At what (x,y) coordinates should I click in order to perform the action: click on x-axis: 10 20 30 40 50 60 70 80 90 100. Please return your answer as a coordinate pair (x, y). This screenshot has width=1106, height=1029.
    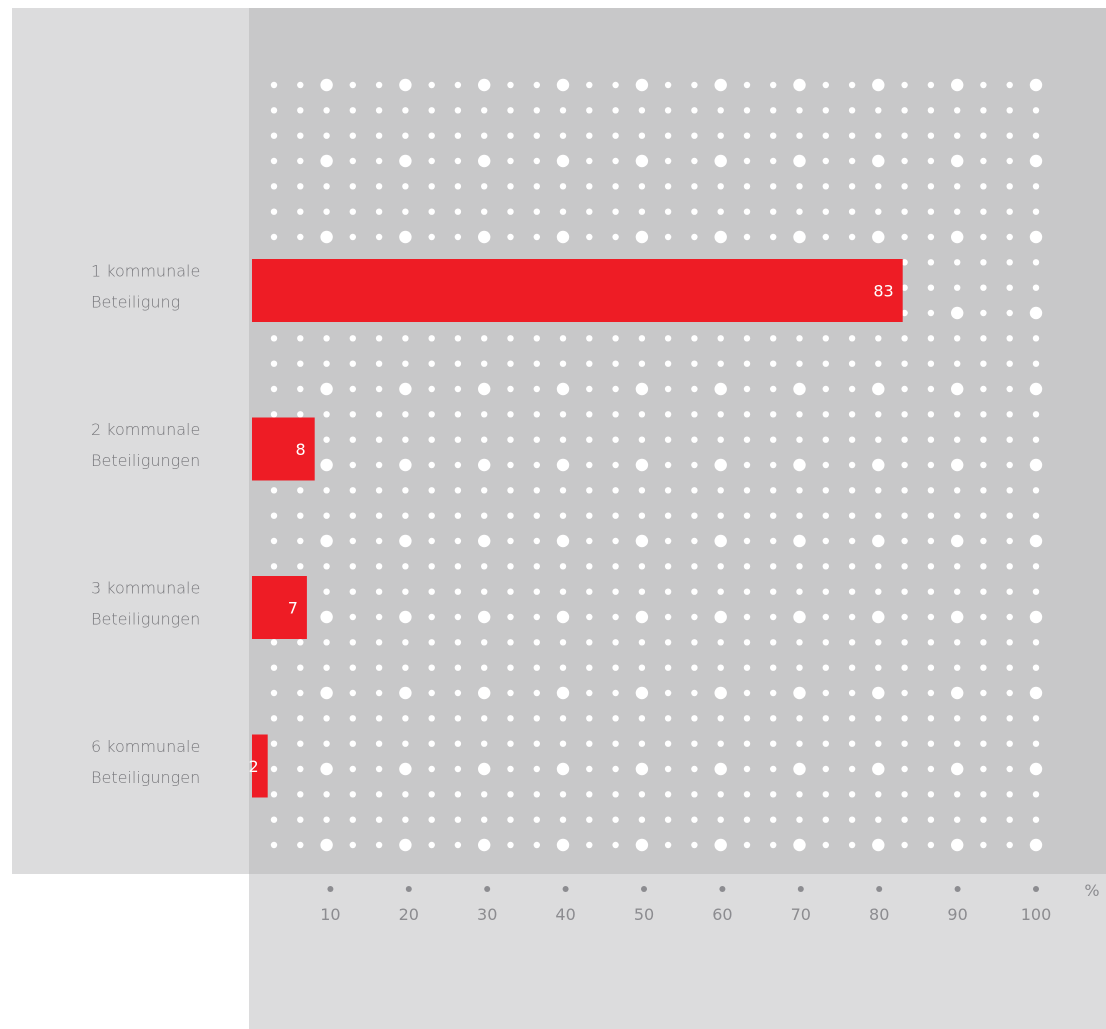
    Looking at the image, I should click on (685, 905).